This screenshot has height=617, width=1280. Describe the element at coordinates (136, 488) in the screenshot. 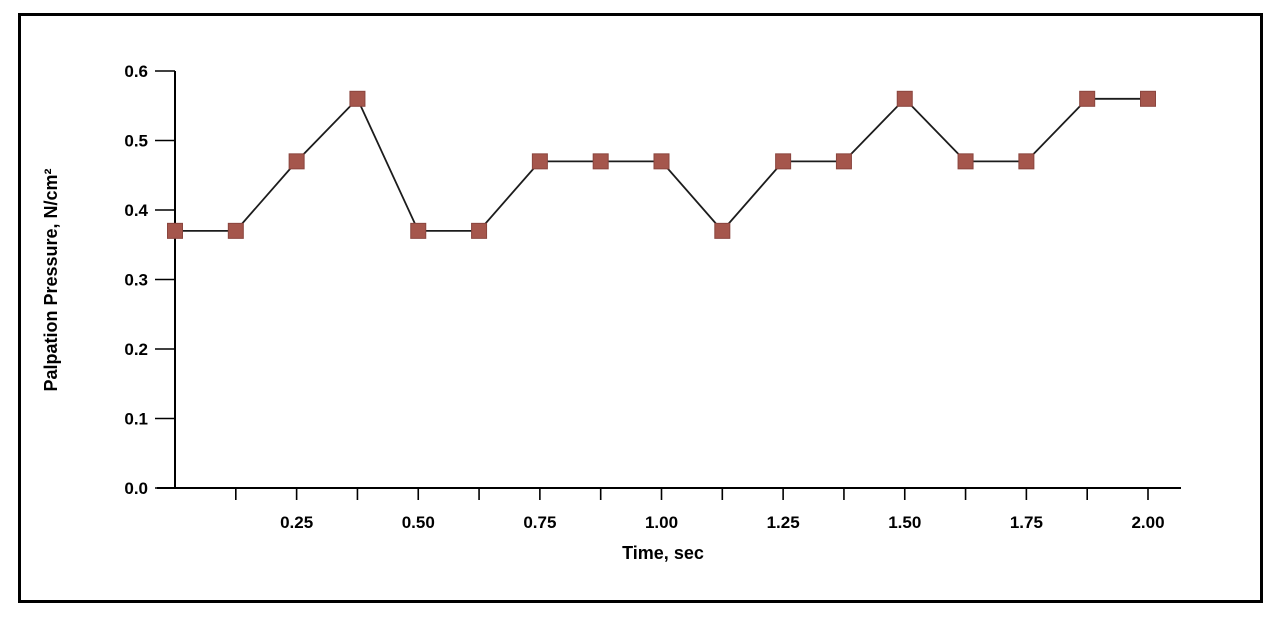

I see `y-tick-label: 0.0` at that location.